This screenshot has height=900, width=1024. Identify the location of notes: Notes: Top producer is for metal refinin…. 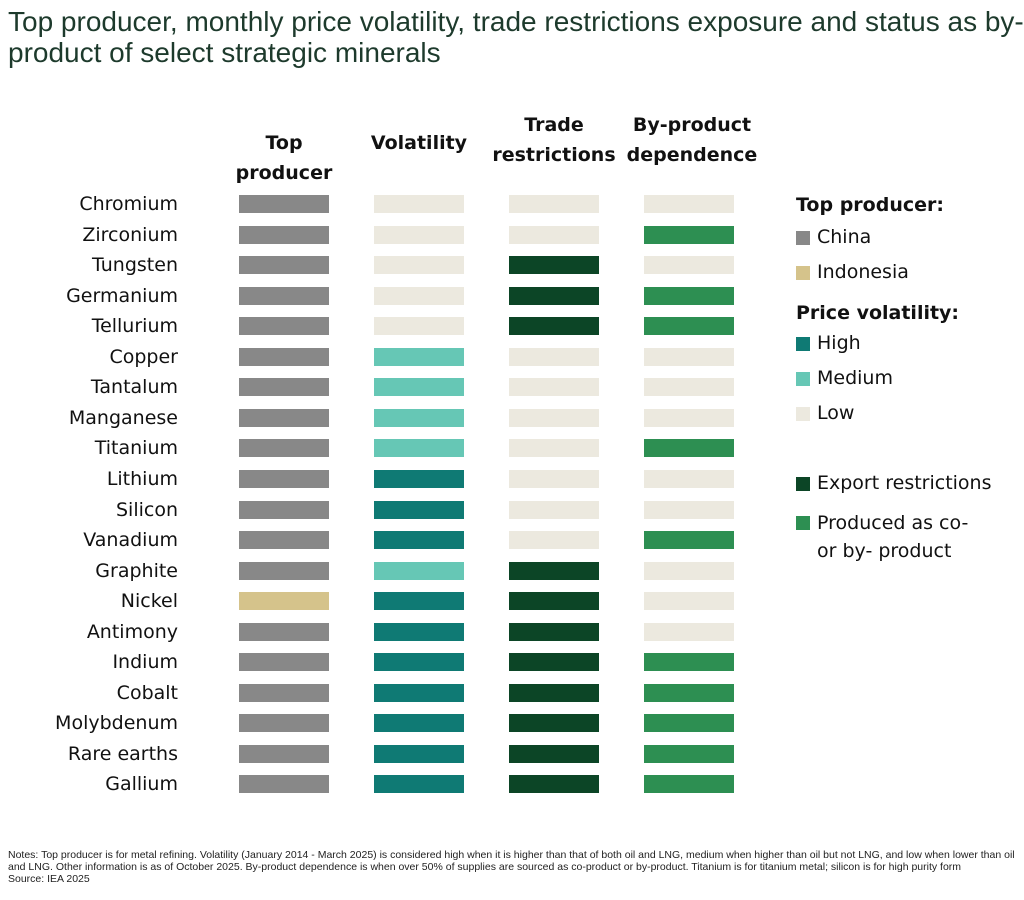
(513, 867).